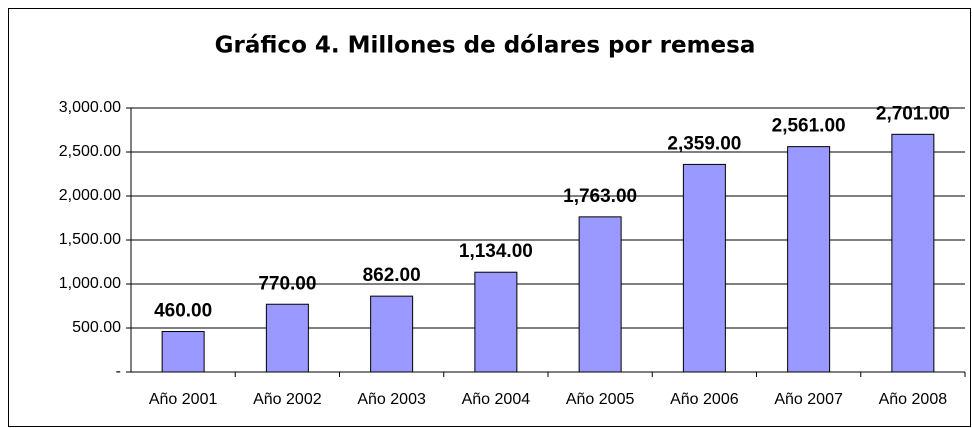 The width and height of the screenshot is (972, 428). Describe the element at coordinates (183, 399) in the screenshot. I see `x-tick-label: Año 2001` at that location.